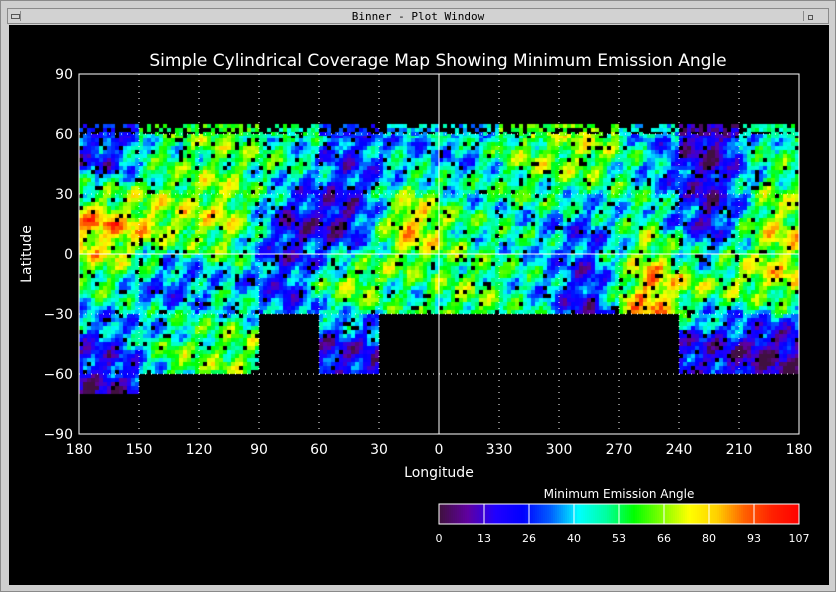 Image resolution: width=836 pixels, height=592 pixels. Describe the element at coordinates (58, 435) in the screenshot. I see `y-tick-label: −90` at that location.